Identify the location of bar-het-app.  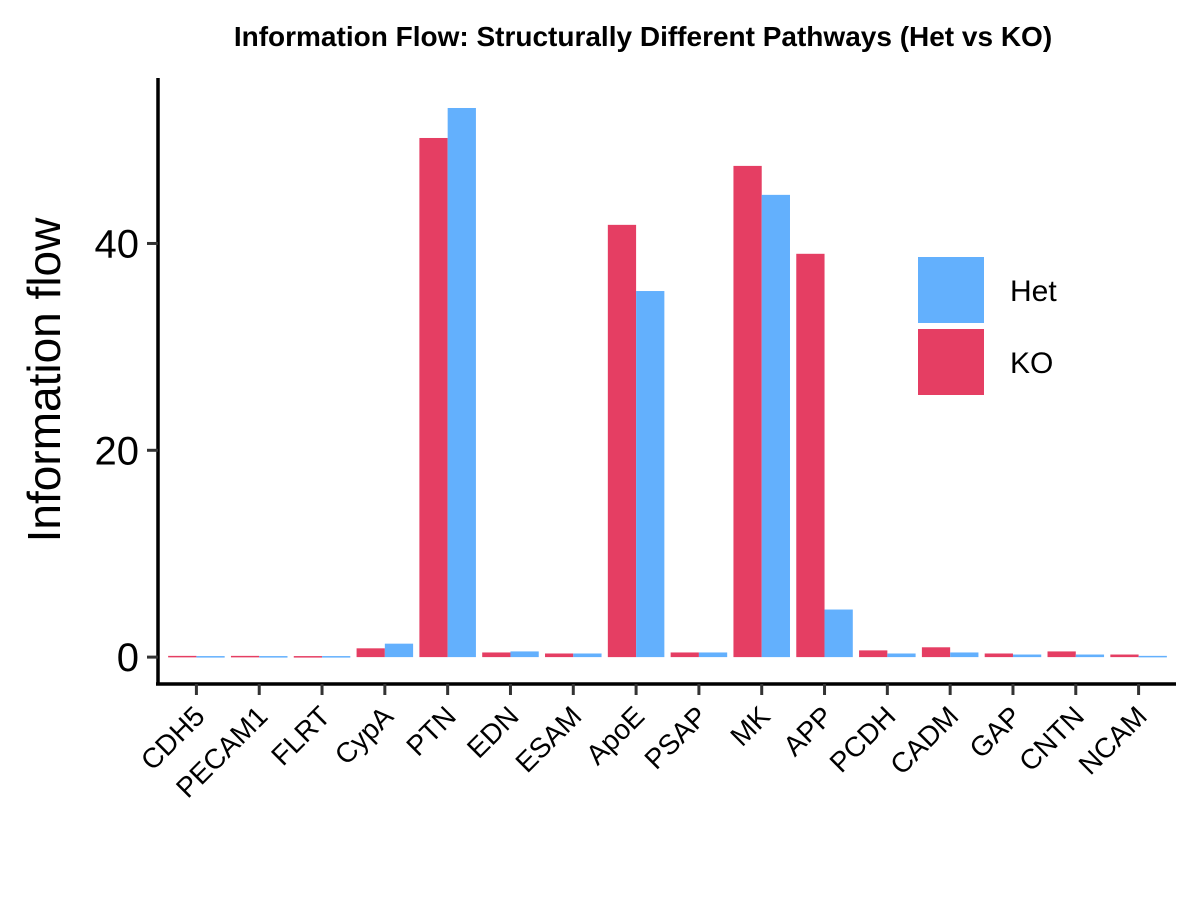
(838, 633).